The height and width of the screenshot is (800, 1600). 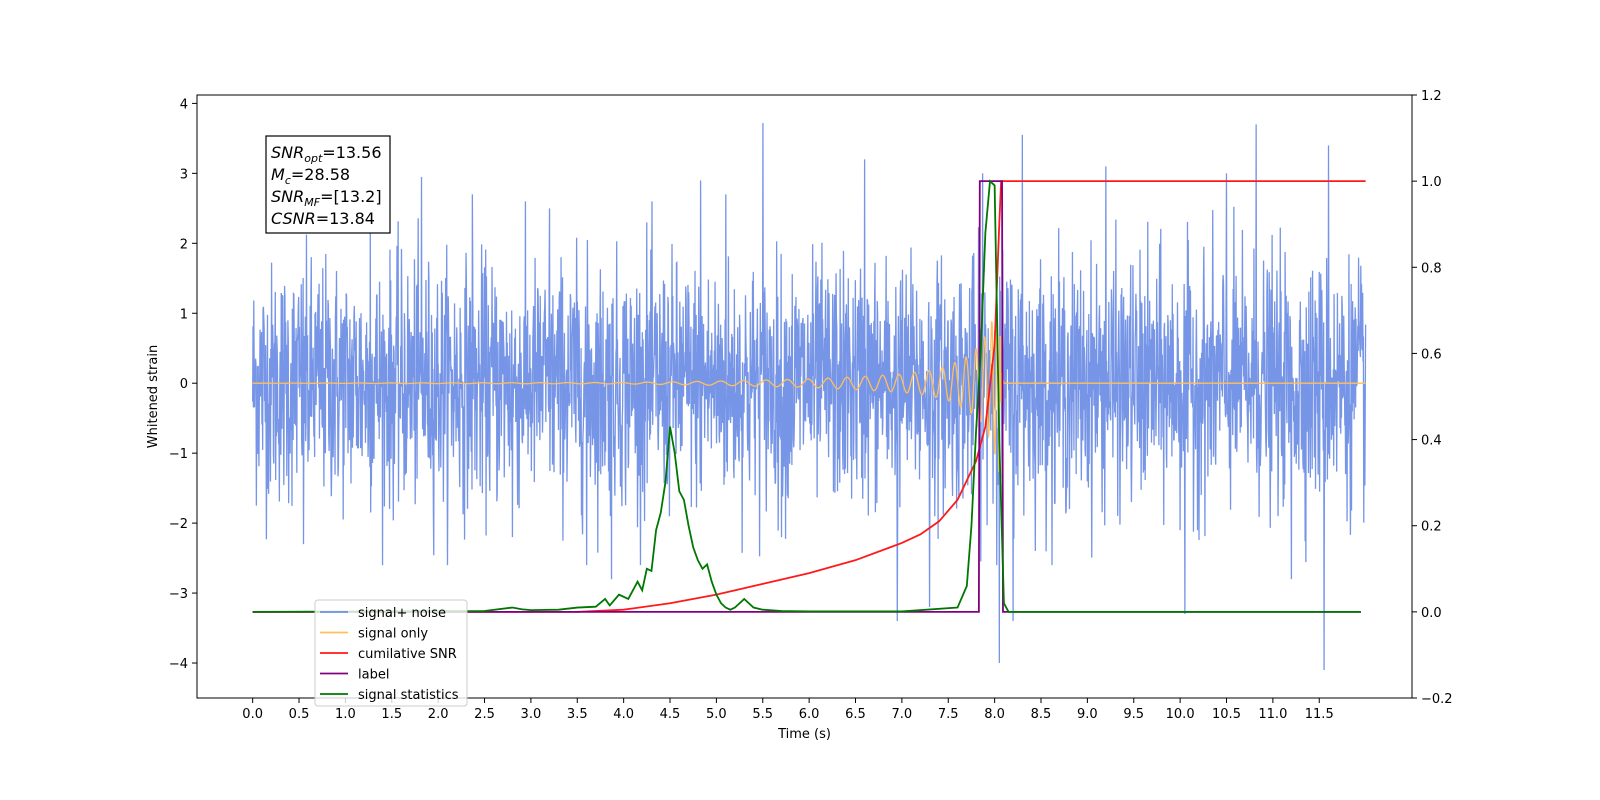 I want to click on x-tick-label: 9.5, so click(x=1133, y=714).